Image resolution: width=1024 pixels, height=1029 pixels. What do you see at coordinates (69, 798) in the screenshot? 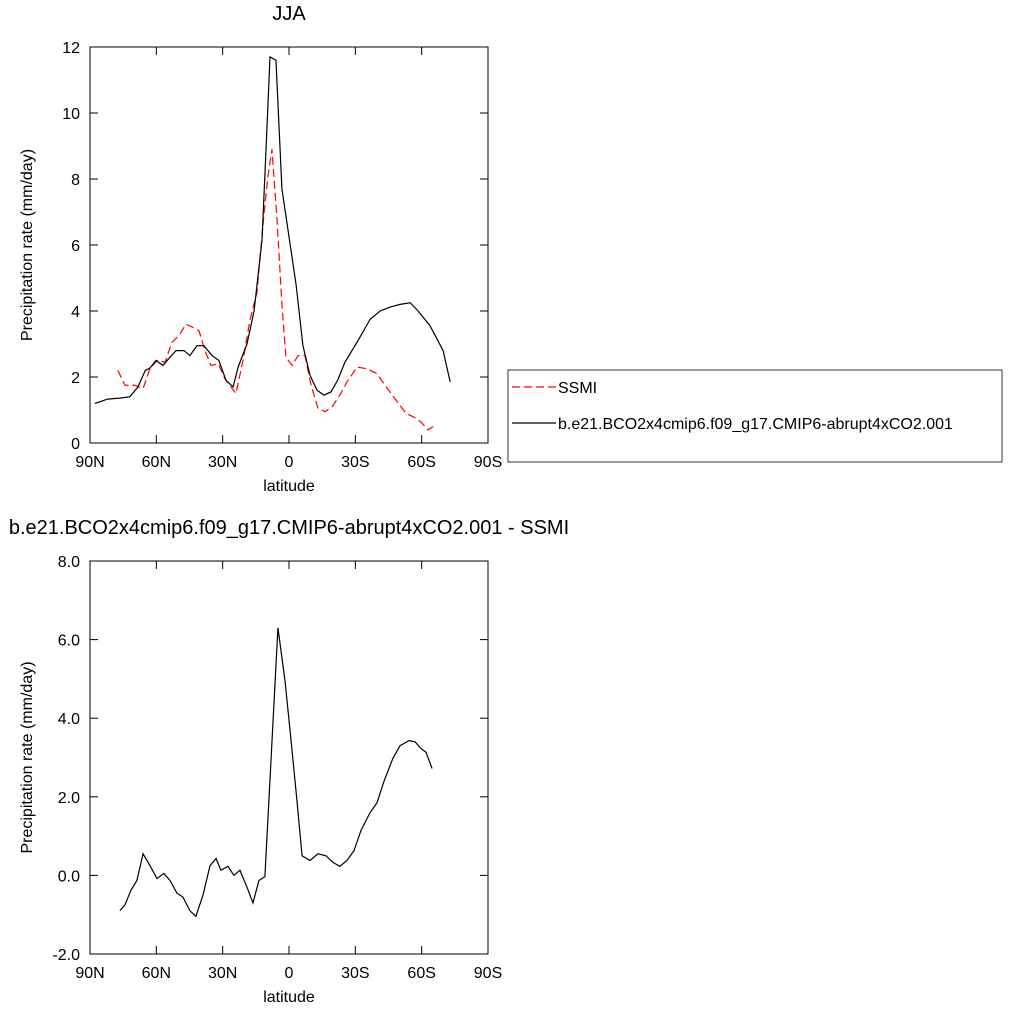
I see `y-tick-label: 2.0` at bounding box center [69, 798].